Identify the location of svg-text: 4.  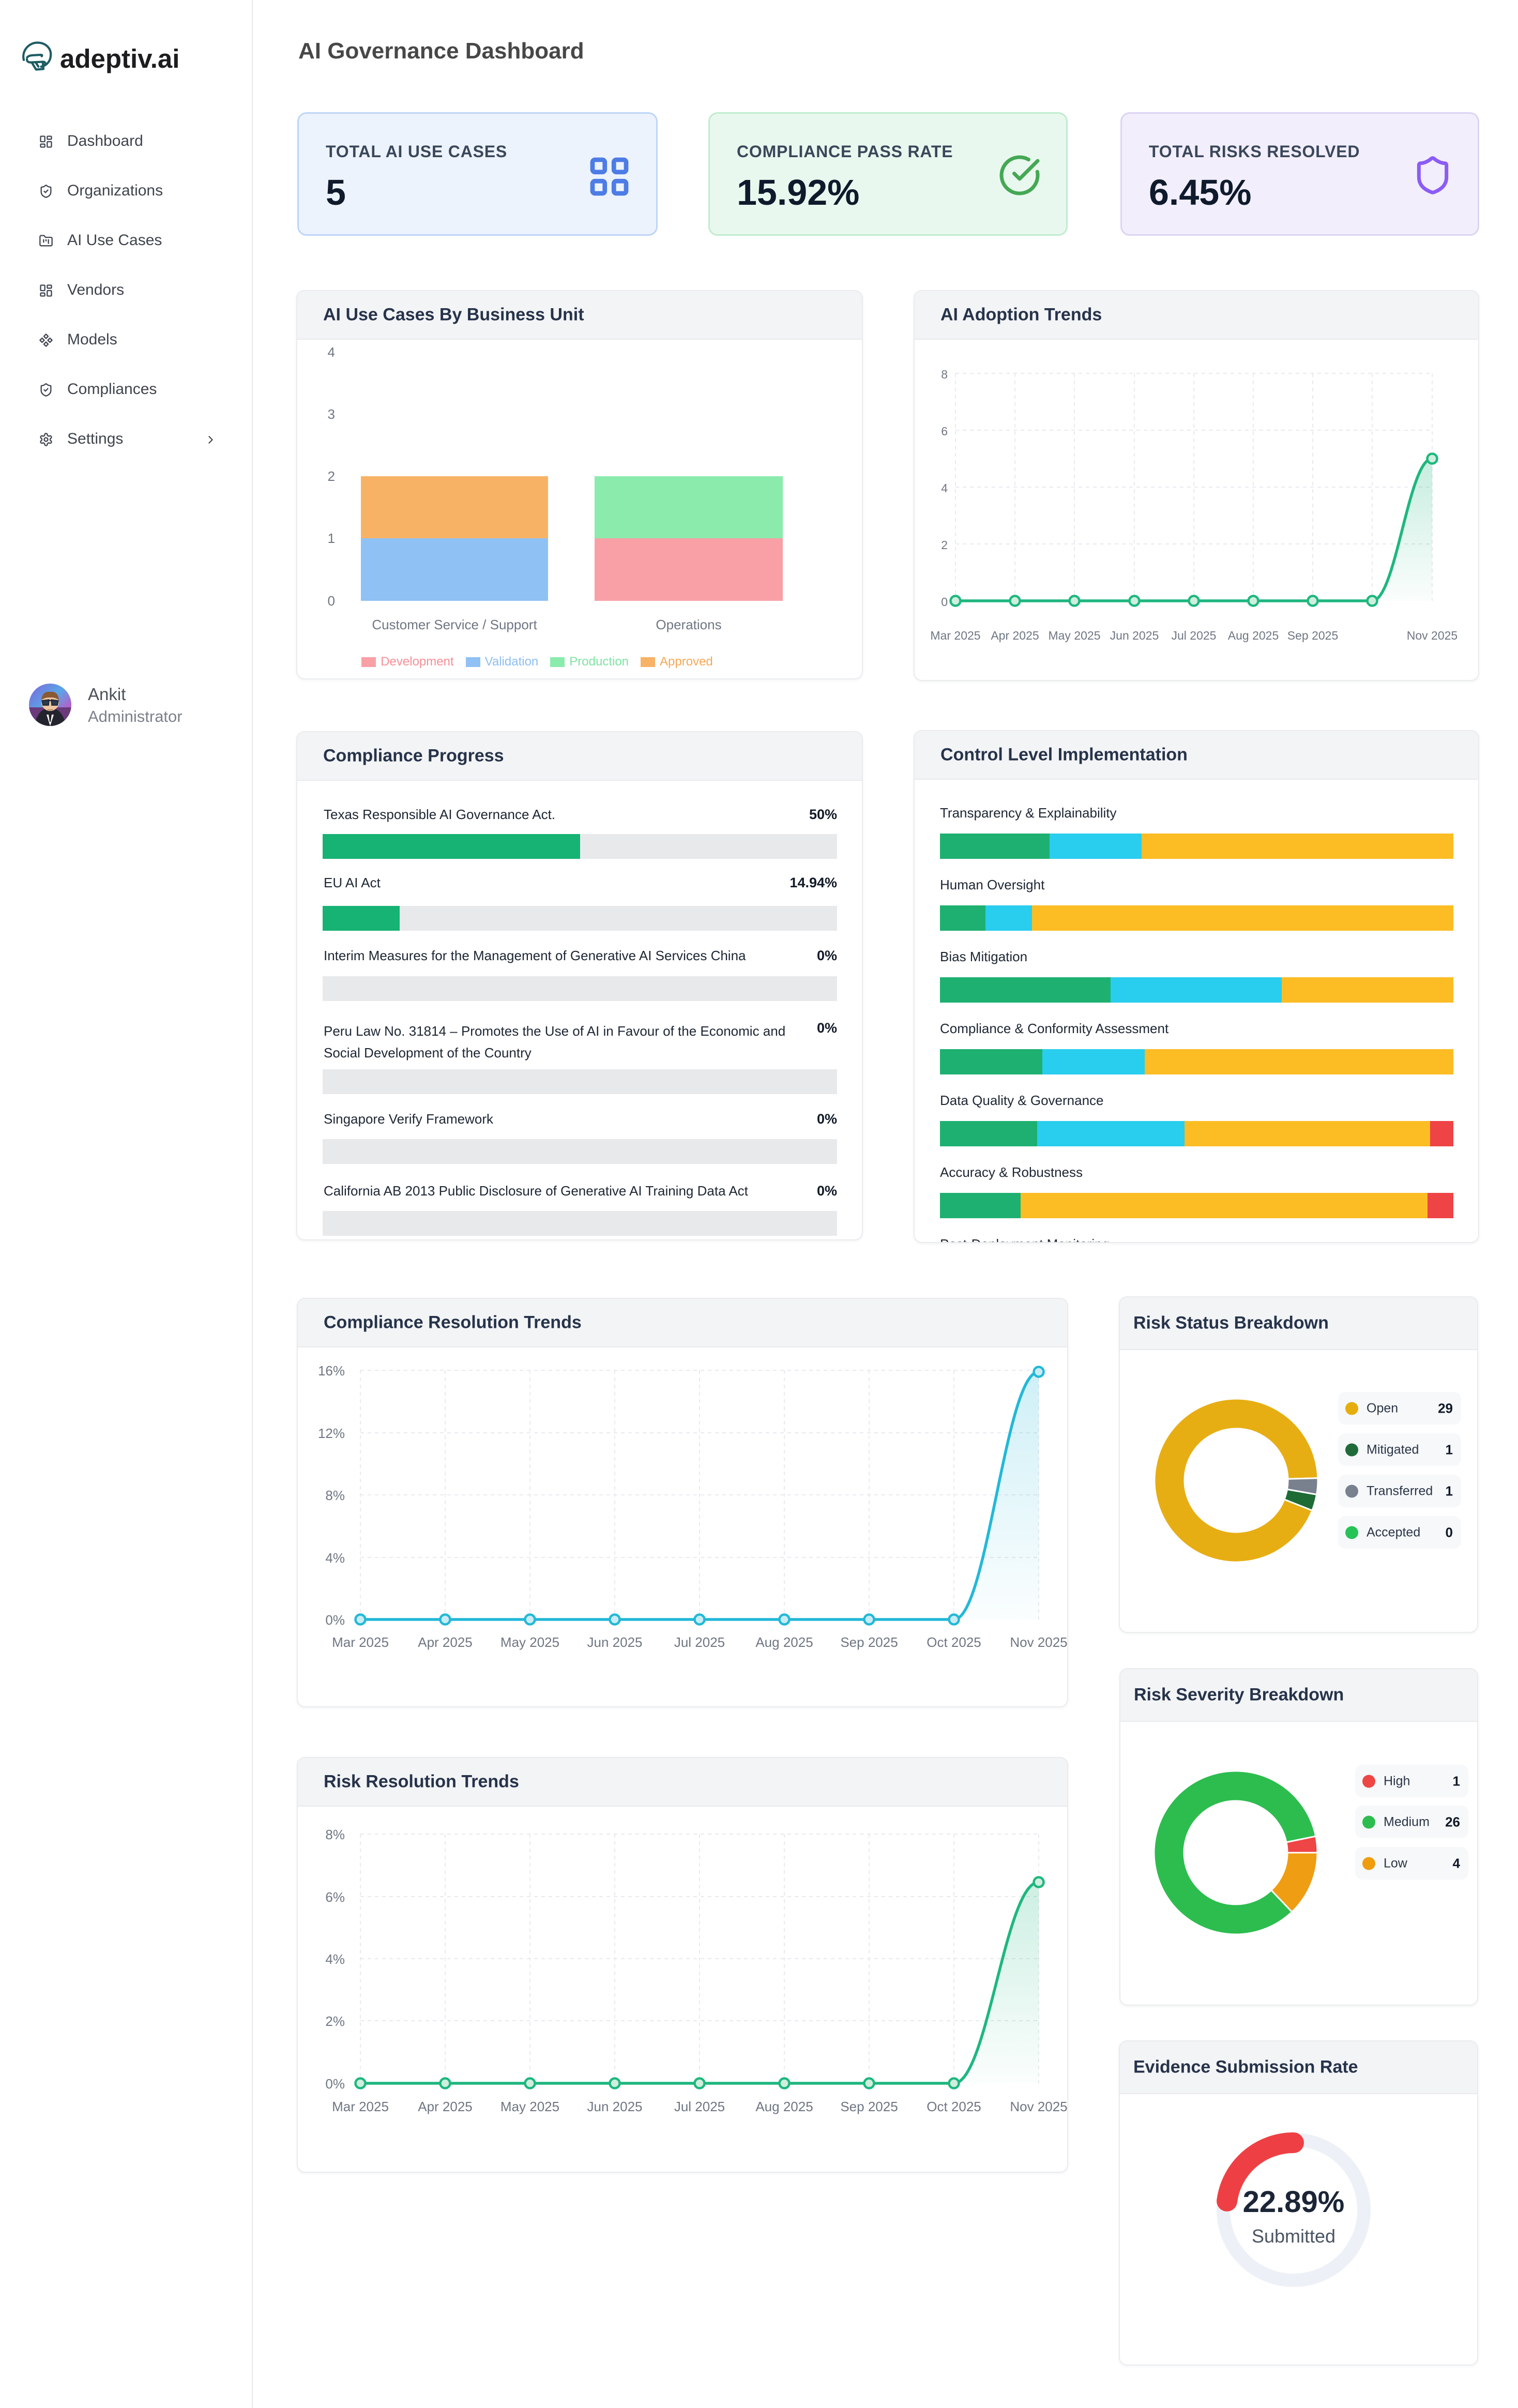
(944, 488).